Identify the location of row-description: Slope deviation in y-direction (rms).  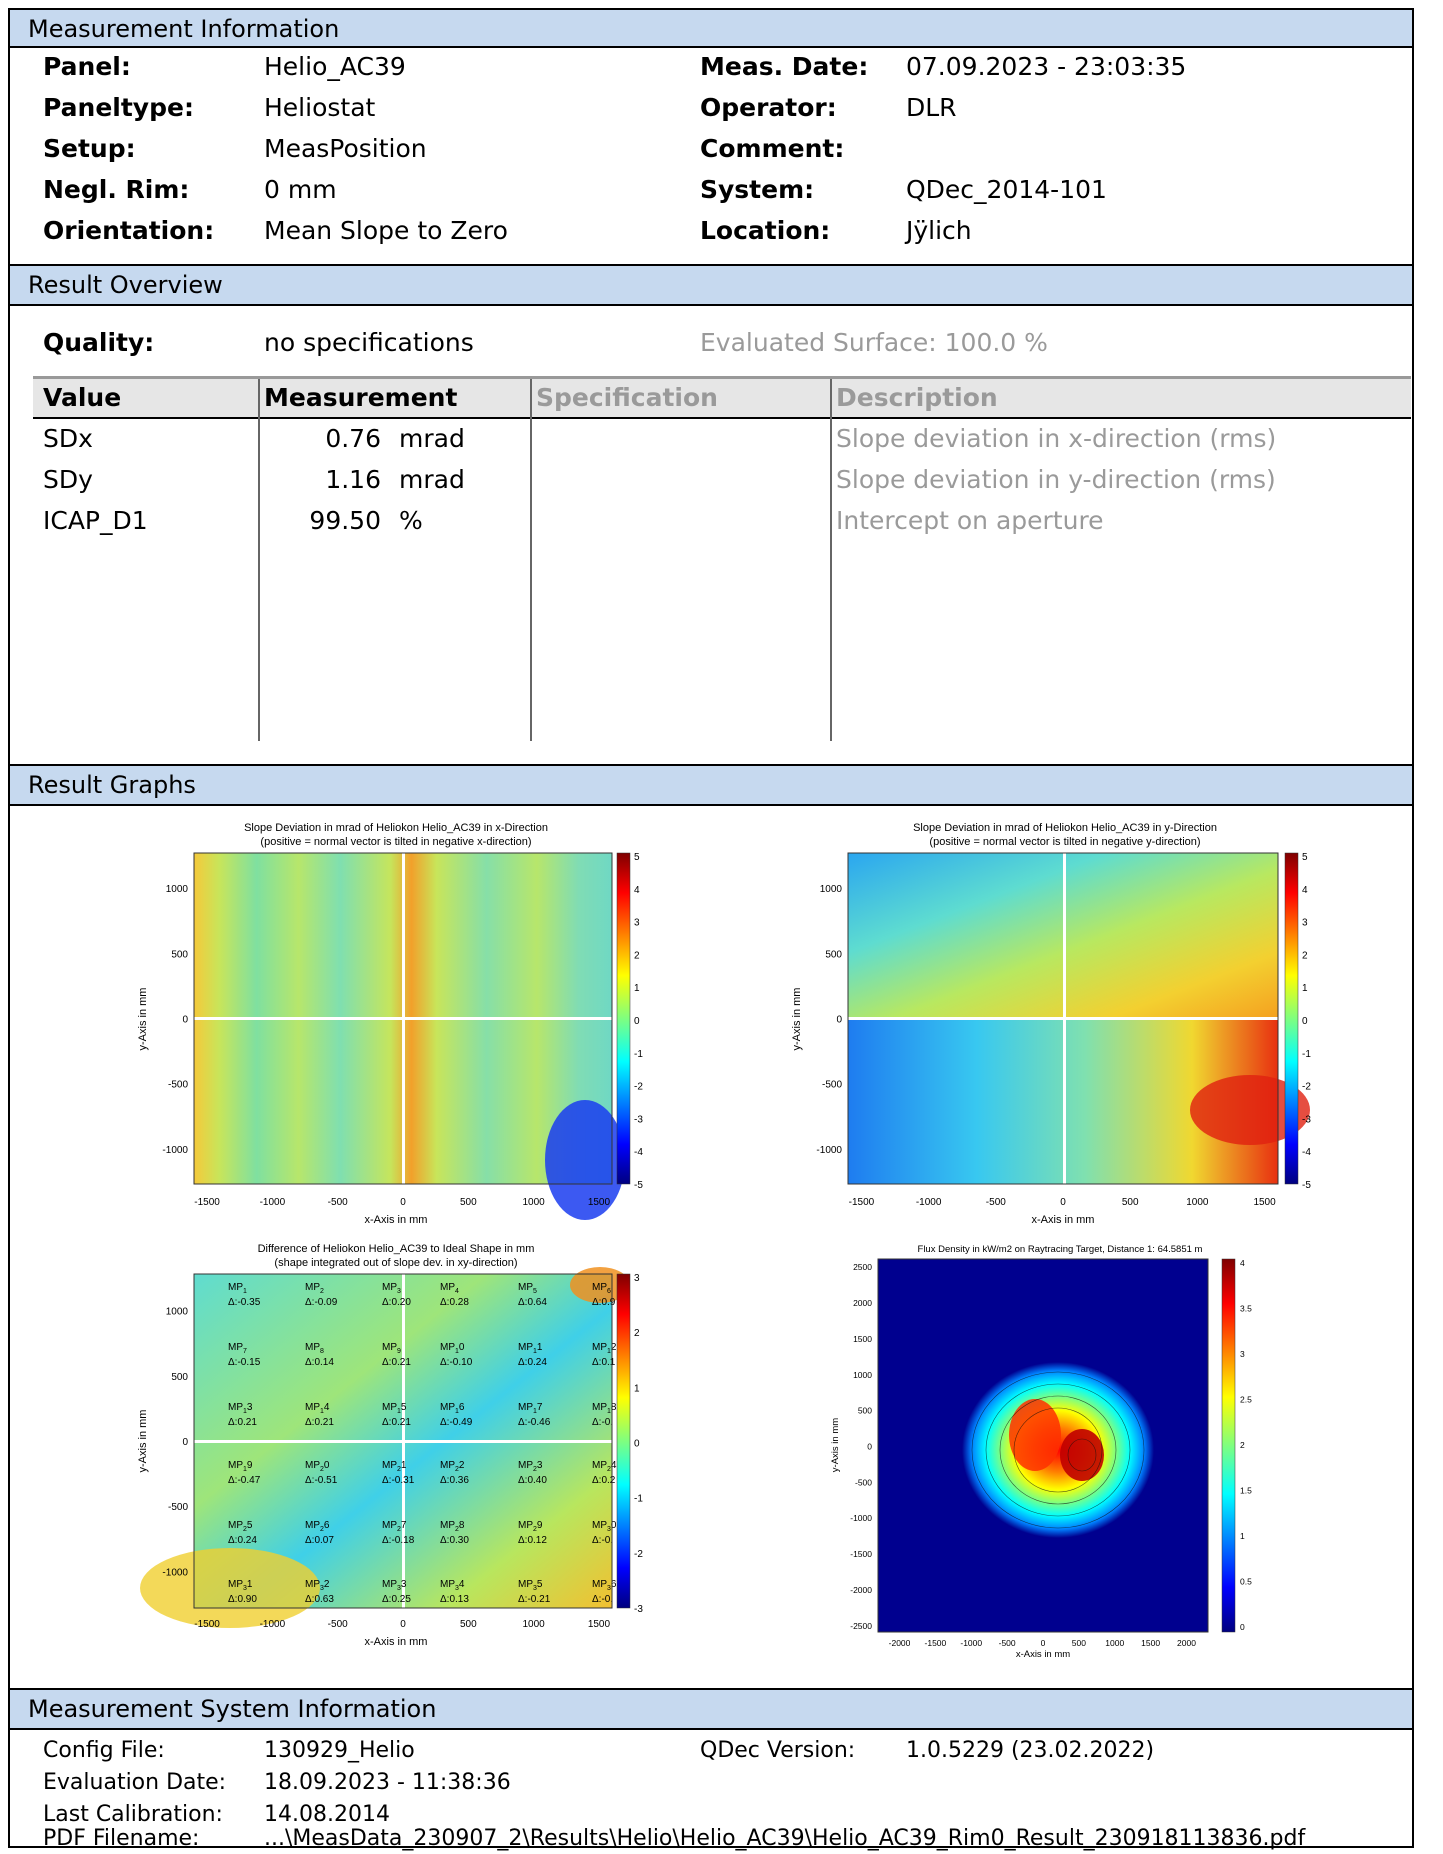
(1056, 479).